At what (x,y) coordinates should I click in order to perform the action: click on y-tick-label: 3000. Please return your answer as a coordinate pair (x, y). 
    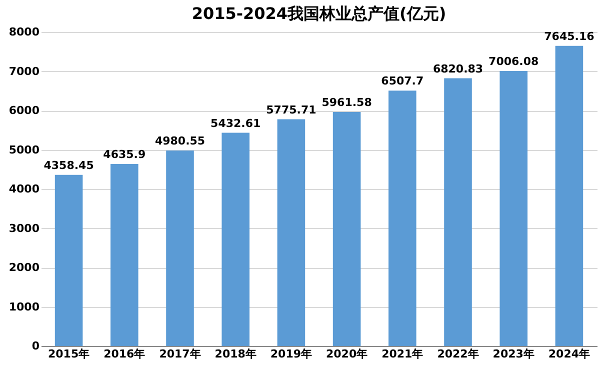
    Looking at the image, I should click on (24, 228).